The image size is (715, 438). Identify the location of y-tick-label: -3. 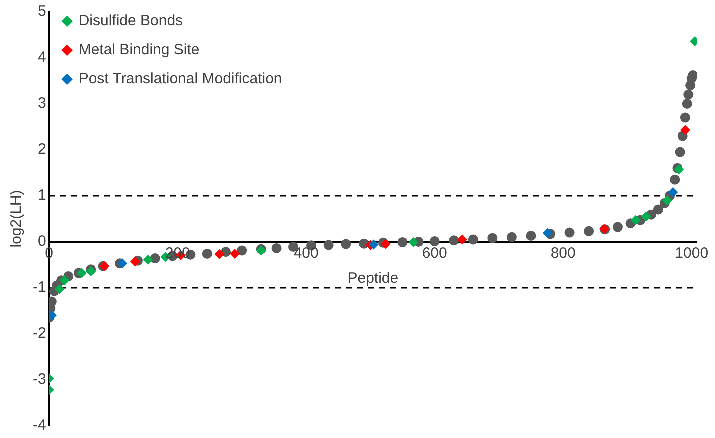
(39, 379).